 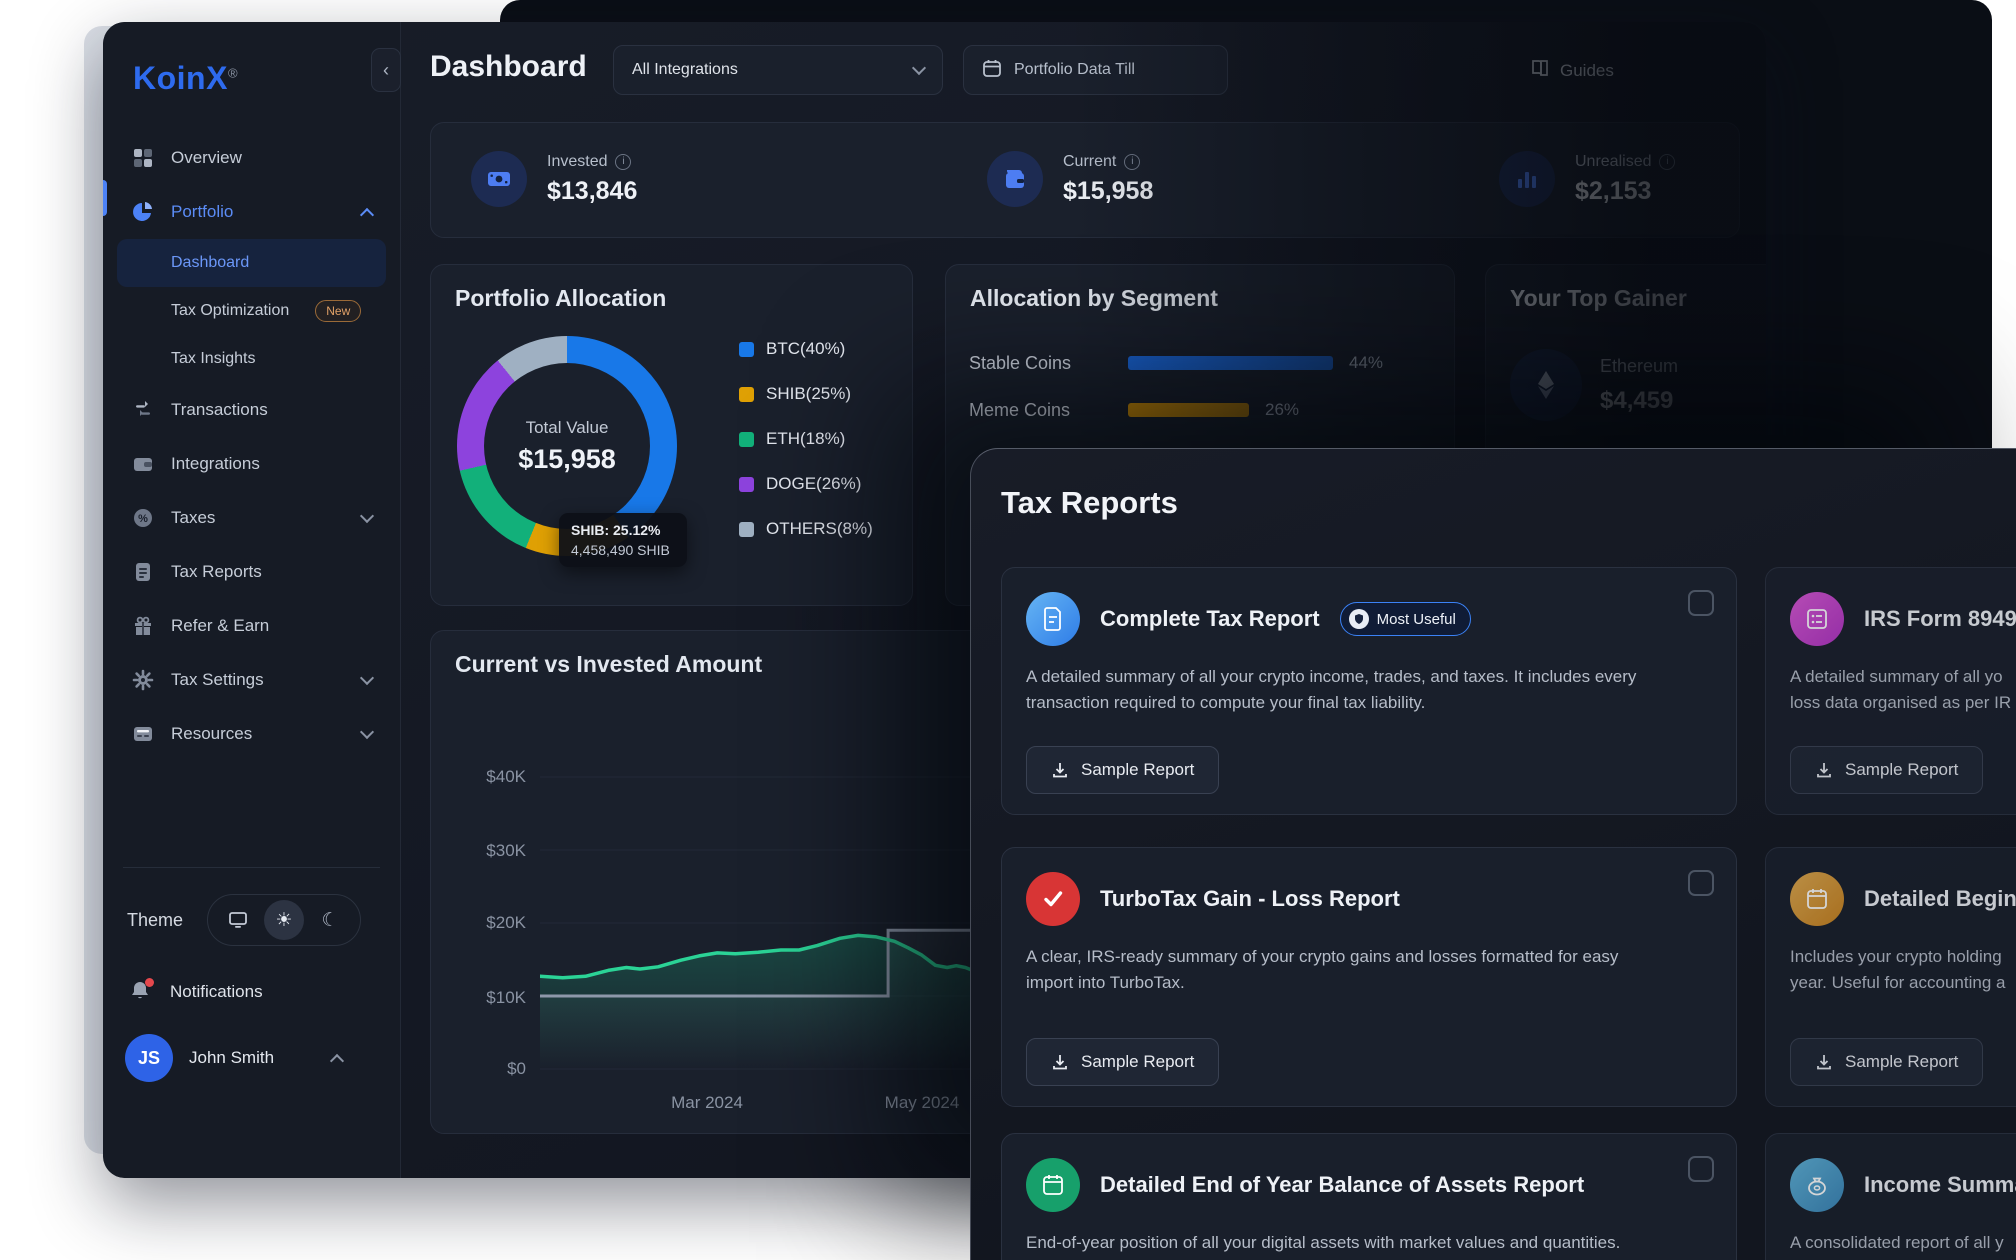 I want to click on sidebar-footer: Theme ☀ ☾ Notifications JS John Smith, so click(x=251, y=974).